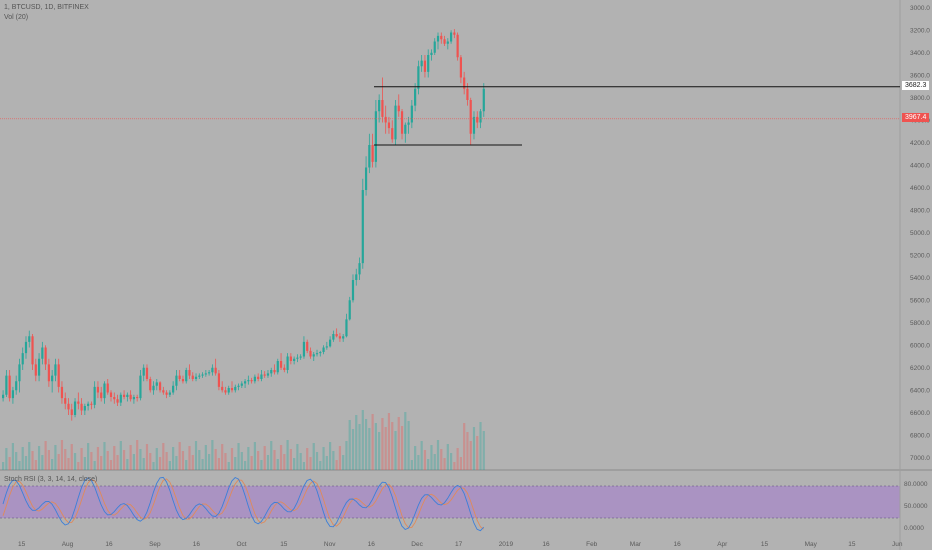  What do you see at coordinates (920, 166) in the screenshot?
I see `price-axis-label: 4400.0` at bounding box center [920, 166].